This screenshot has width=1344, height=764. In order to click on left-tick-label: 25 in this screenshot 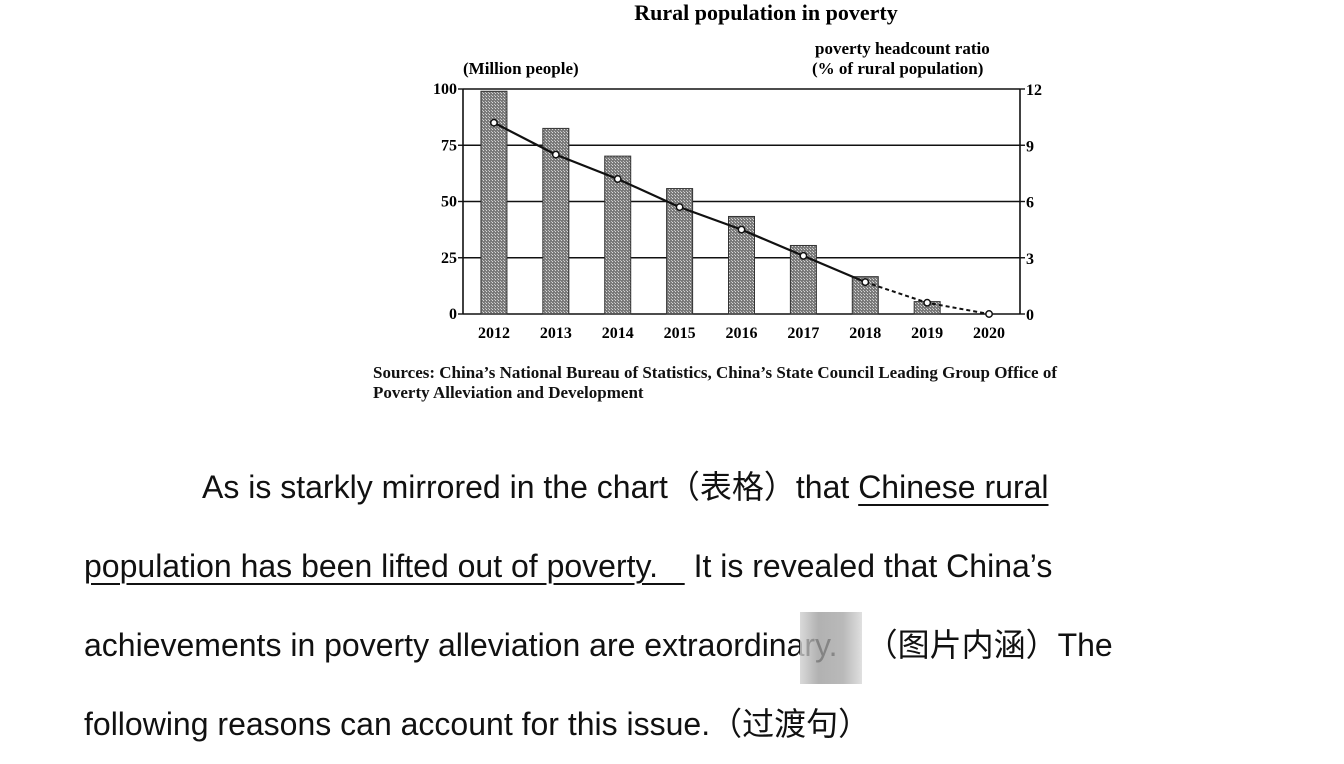, I will do `click(449, 258)`.